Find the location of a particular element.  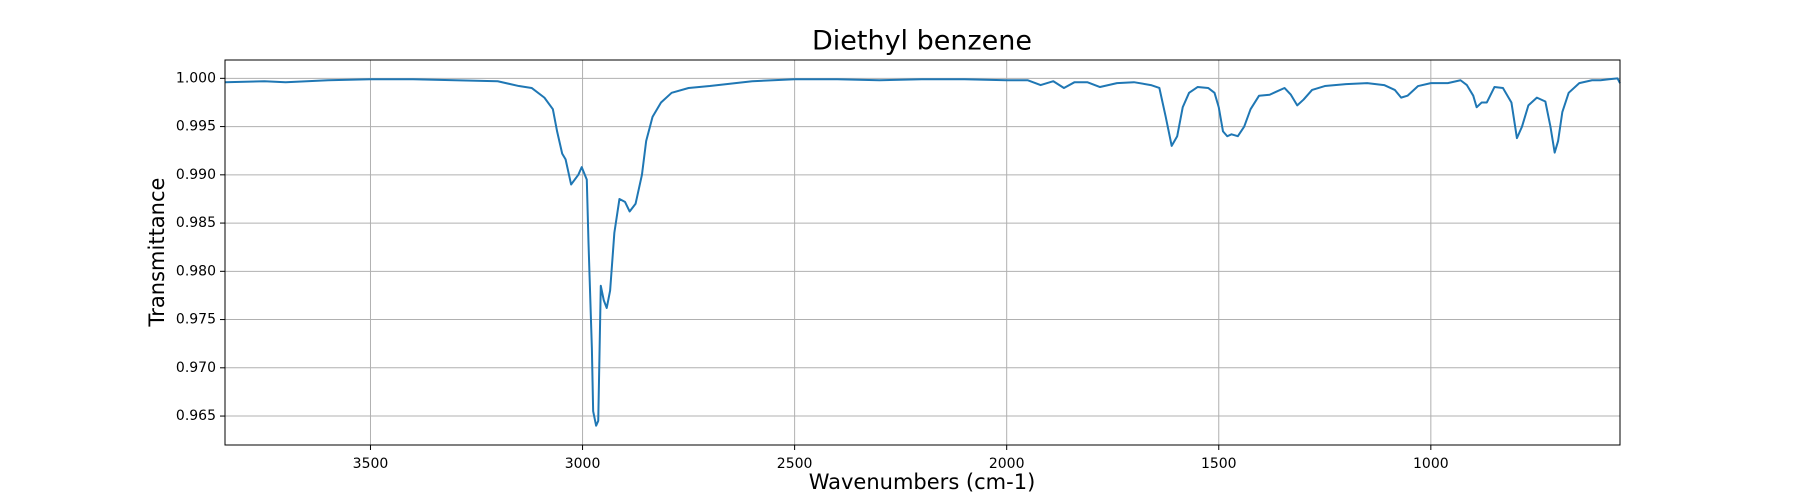

y-tick-label: 0.985 is located at coordinates (196, 223).